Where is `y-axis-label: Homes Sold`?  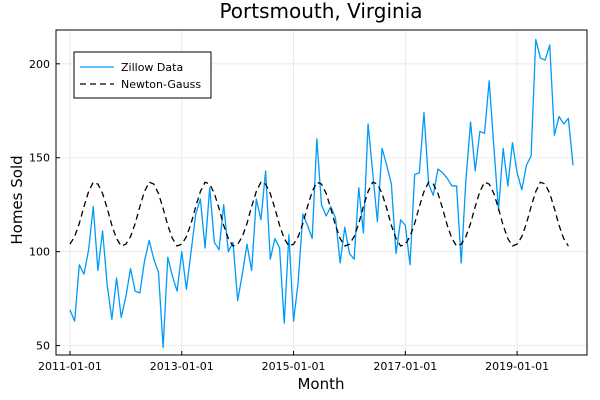 y-axis-label: Homes Sold is located at coordinates (17, 199).